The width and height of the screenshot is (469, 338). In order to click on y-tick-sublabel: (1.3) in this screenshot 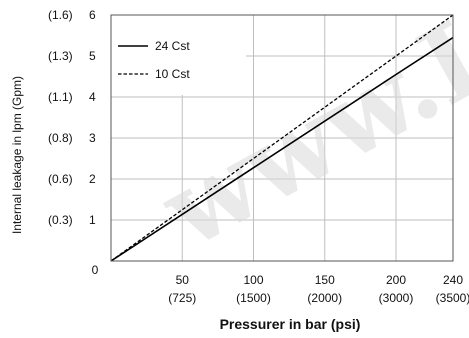, I will do `click(60, 56)`.